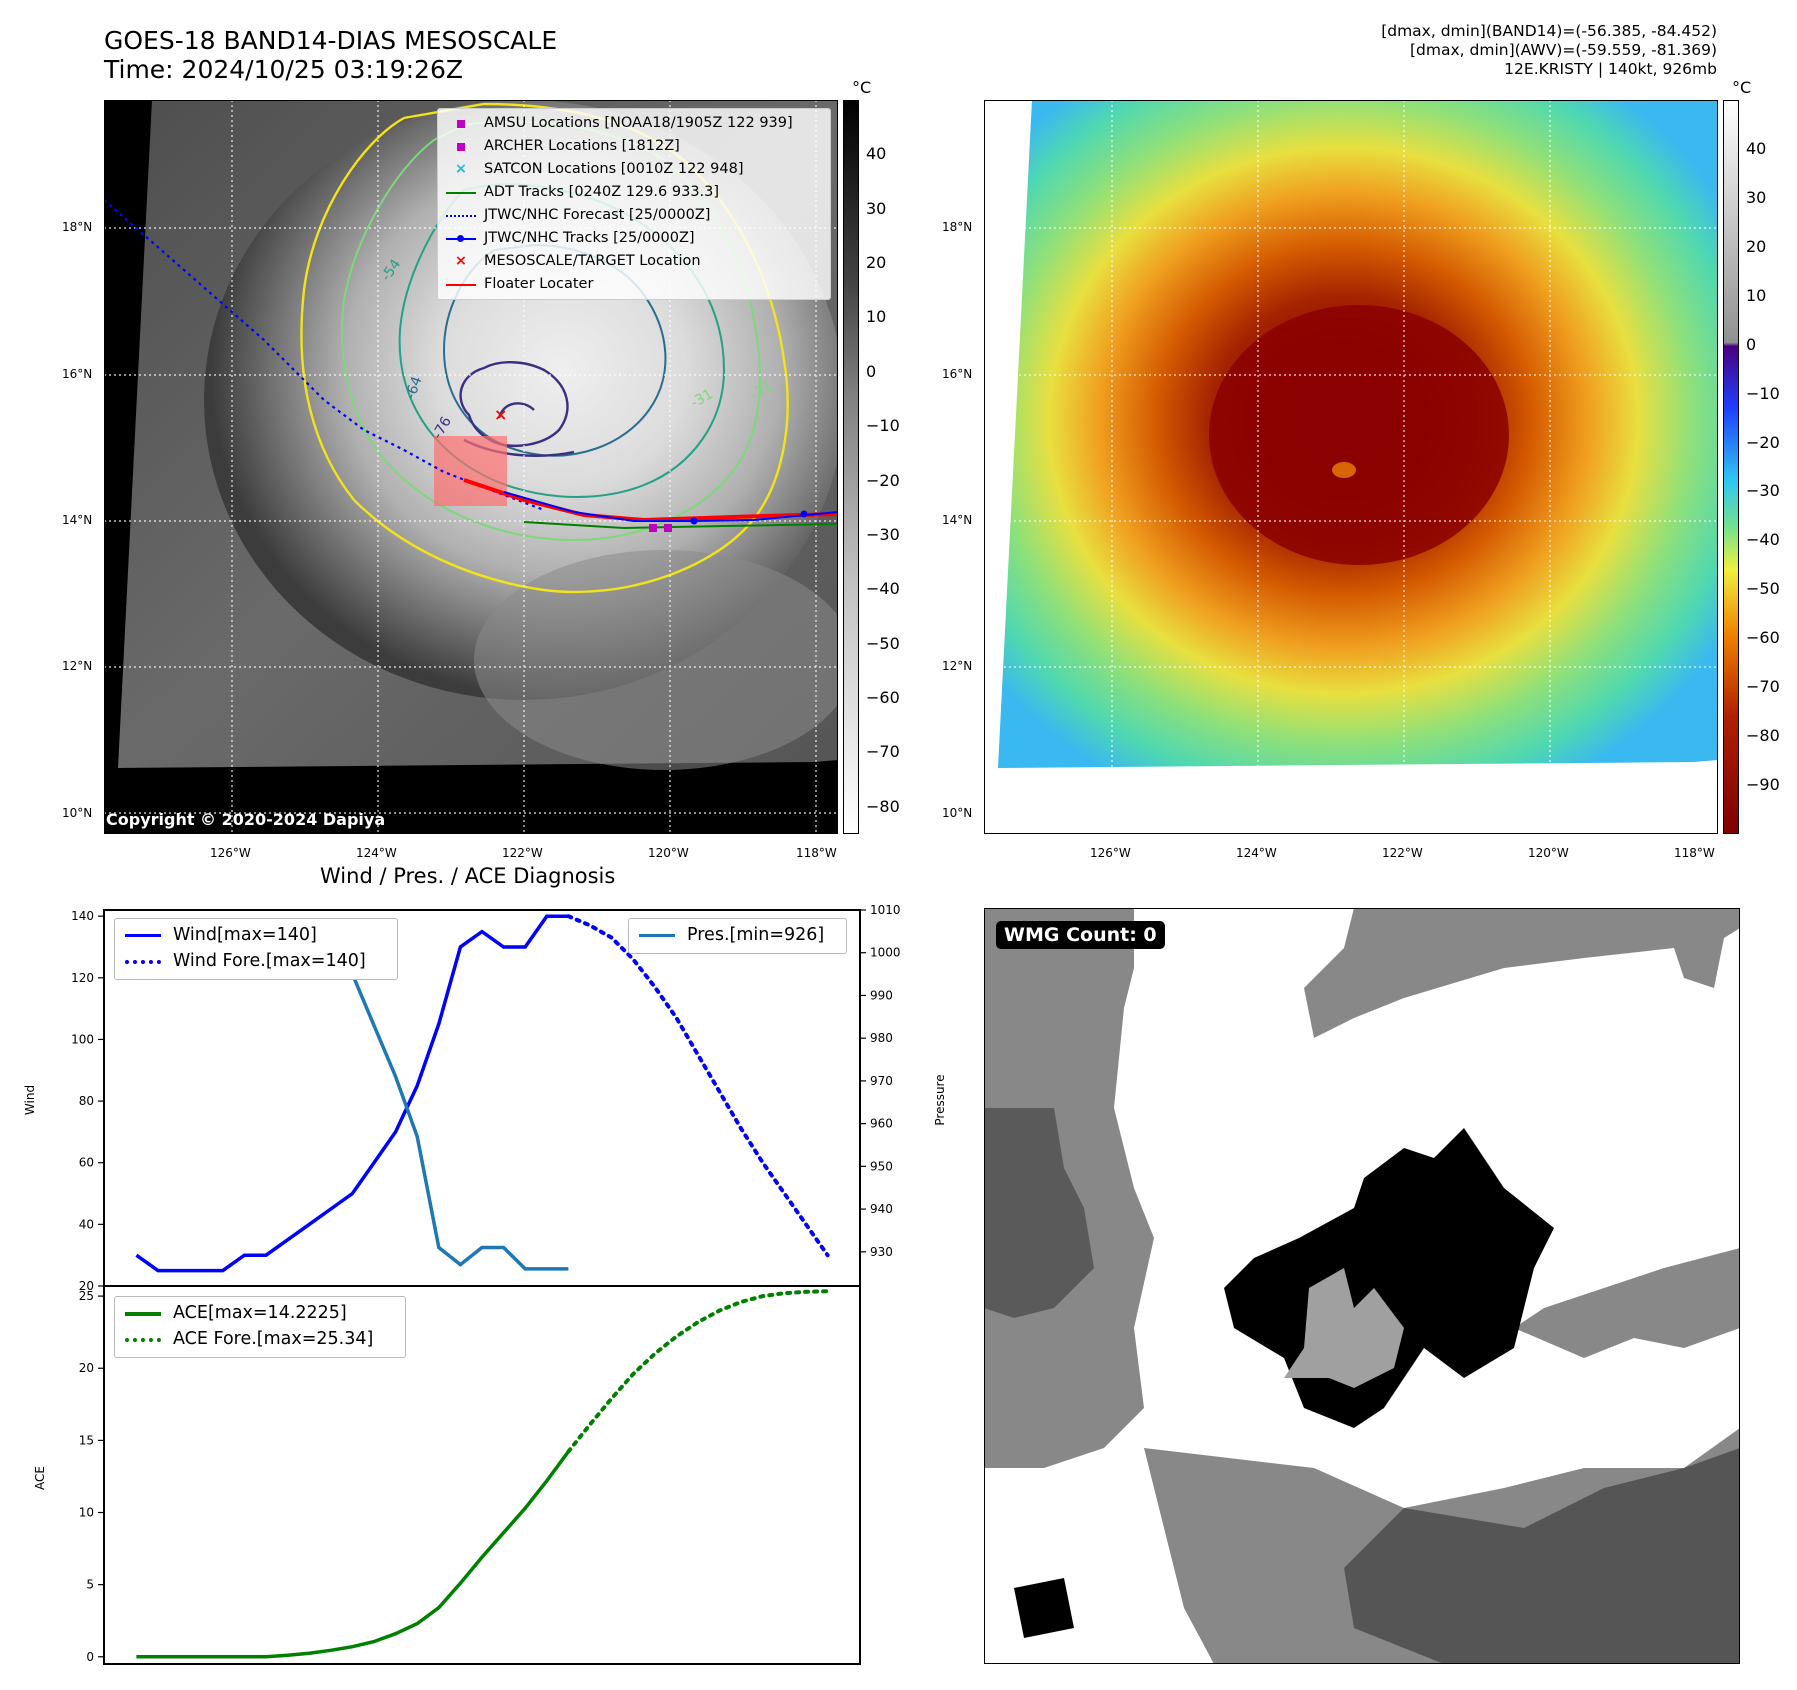  I want to click on wind-axis-tick-label: 60, so click(86, 1163).